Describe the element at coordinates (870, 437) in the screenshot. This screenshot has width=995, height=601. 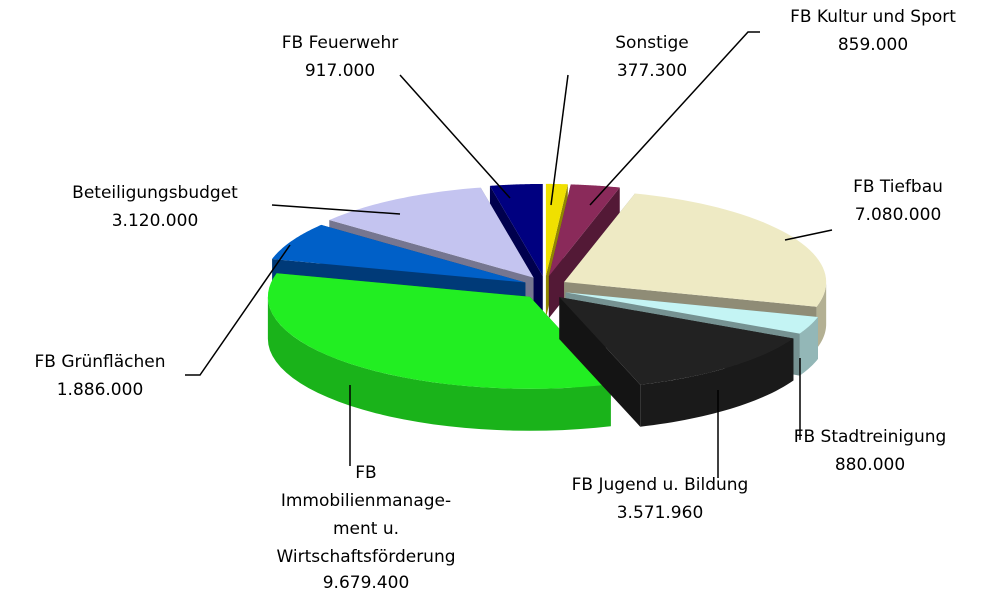
I see `category-label: FB Stadtreinigung` at that location.